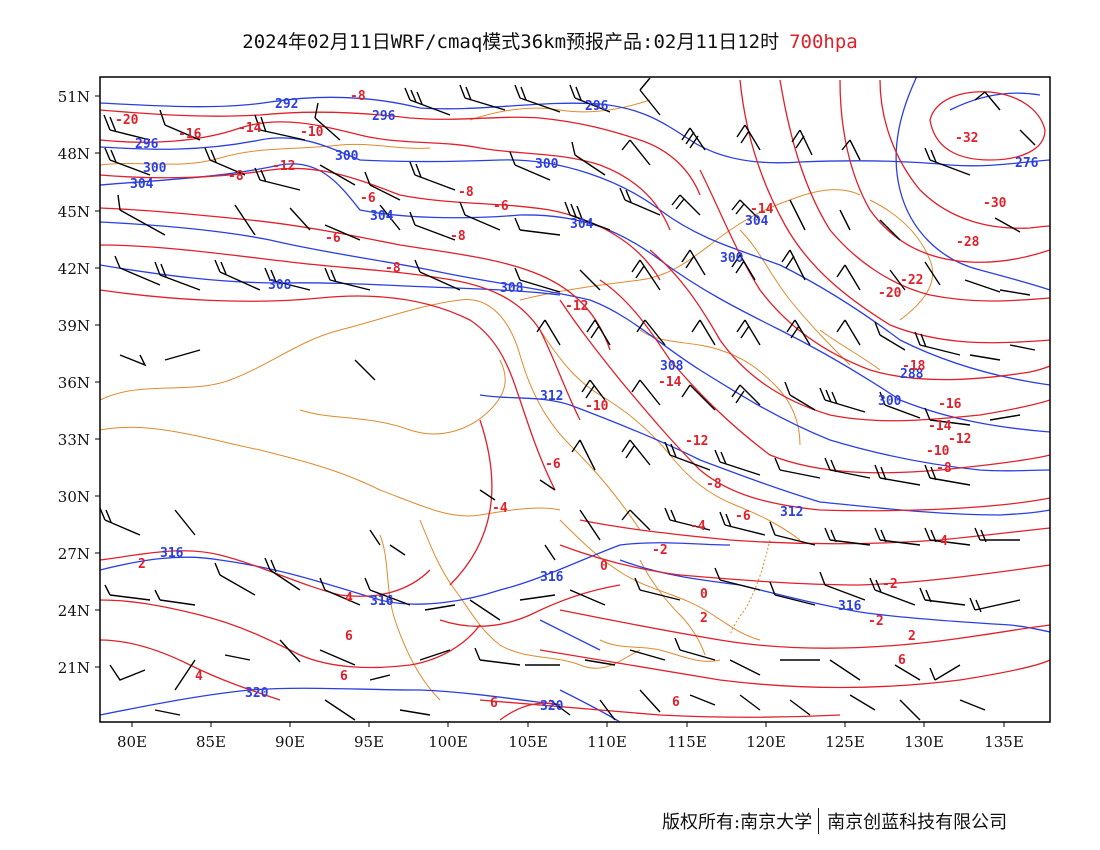 The width and height of the screenshot is (1100, 850). I want to click on copyright-left: 版权所有:南京大学, so click(737, 822).